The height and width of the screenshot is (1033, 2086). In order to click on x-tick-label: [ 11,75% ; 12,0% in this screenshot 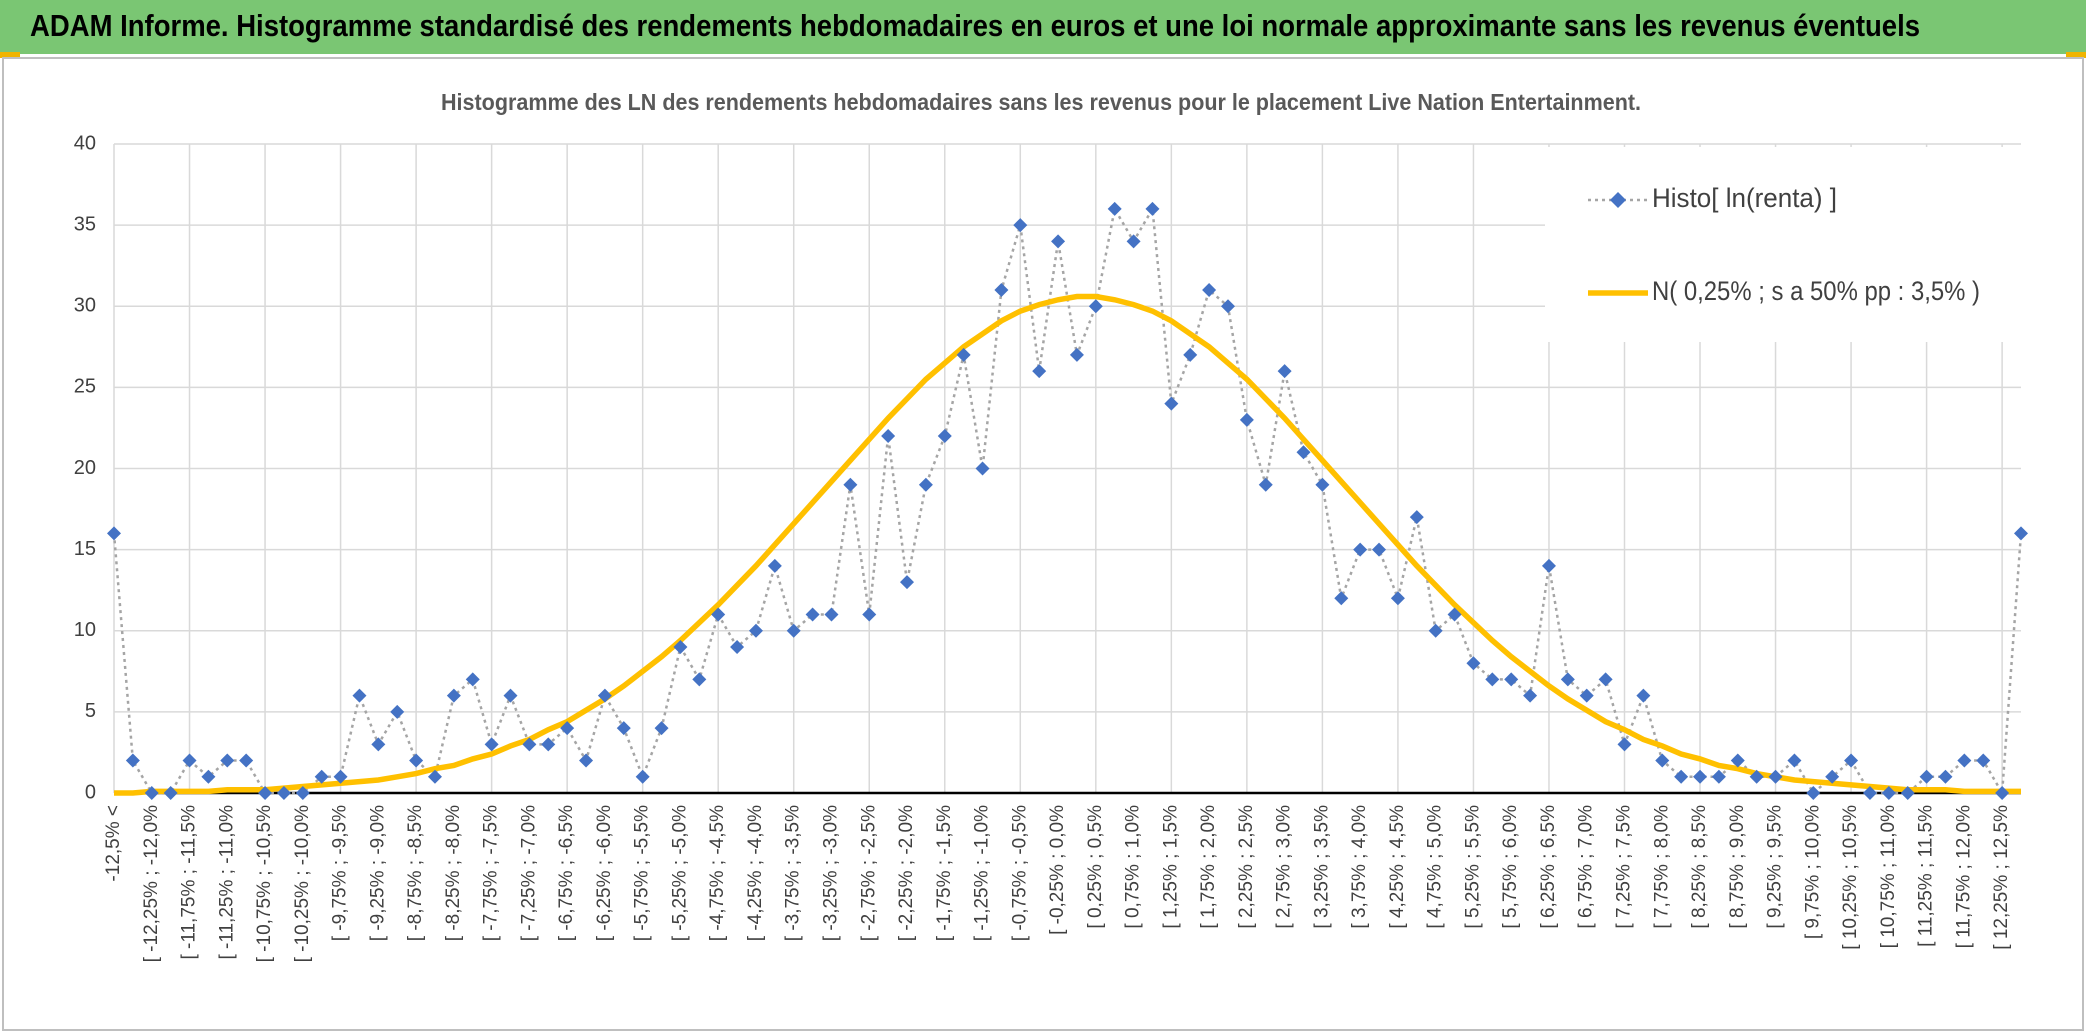, I will do `click(1963, 876)`.